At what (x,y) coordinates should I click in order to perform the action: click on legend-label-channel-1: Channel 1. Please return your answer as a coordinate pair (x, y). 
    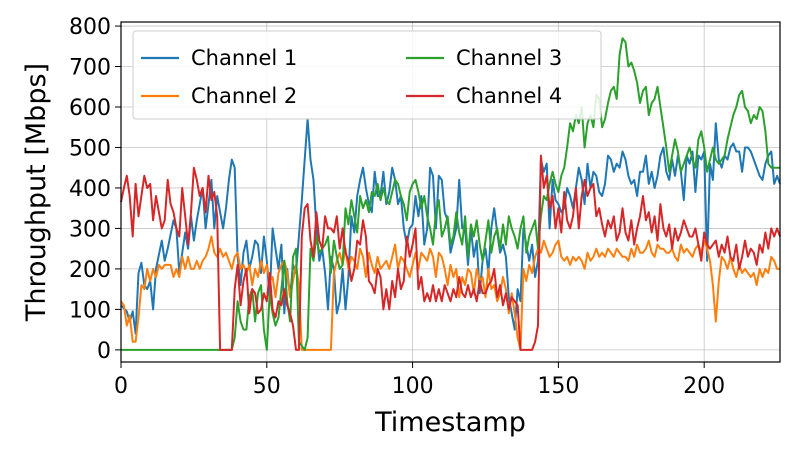
    Looking at the image, I should click on (244, 58).